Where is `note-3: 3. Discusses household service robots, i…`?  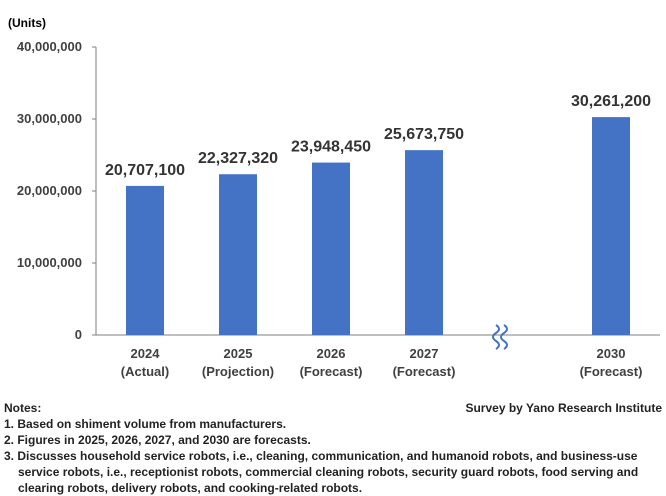
note-3: 3. Discusses household service robots, i… is located at coordinates (321, 472).